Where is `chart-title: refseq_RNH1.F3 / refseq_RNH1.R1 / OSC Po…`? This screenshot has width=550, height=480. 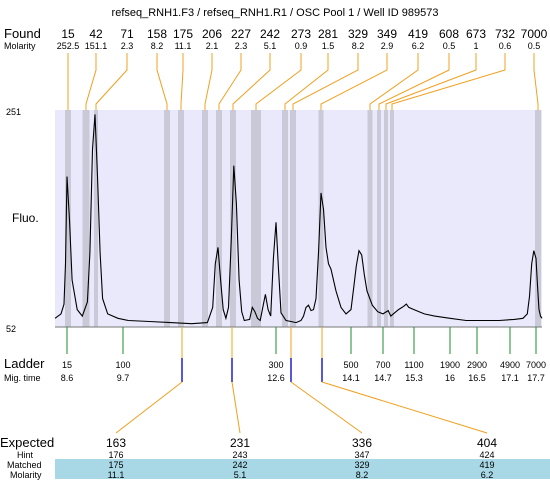 chart-title: refseq_RNH1.F3 / refseq_RNH1.R1 / OSC Po… is located at coordinates (275, 13).